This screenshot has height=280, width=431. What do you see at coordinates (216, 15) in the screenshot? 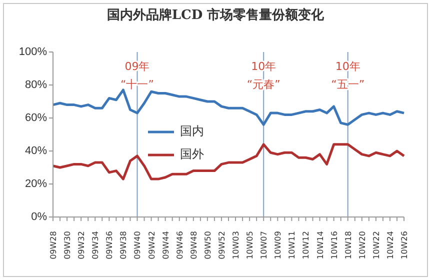
I see `chart-title: 国内外品牌LCD 市场零售量份额变化` at bounding box center [216, 15].